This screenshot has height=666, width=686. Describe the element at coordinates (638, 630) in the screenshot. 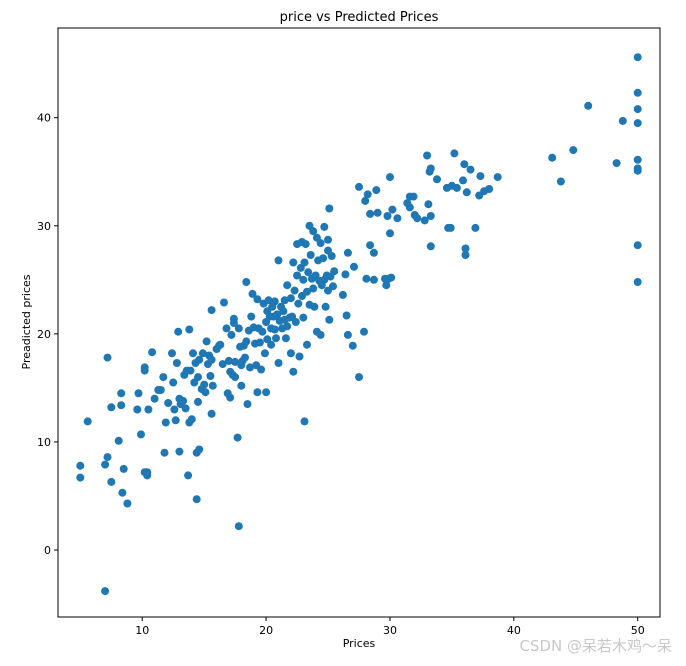

I see `x-tick-label: 50` at that location.